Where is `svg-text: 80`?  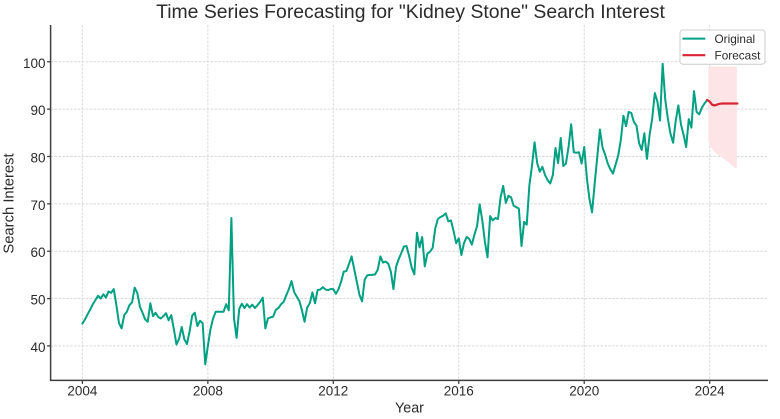
svg-text: 80 is located at coordinates (37, 158).